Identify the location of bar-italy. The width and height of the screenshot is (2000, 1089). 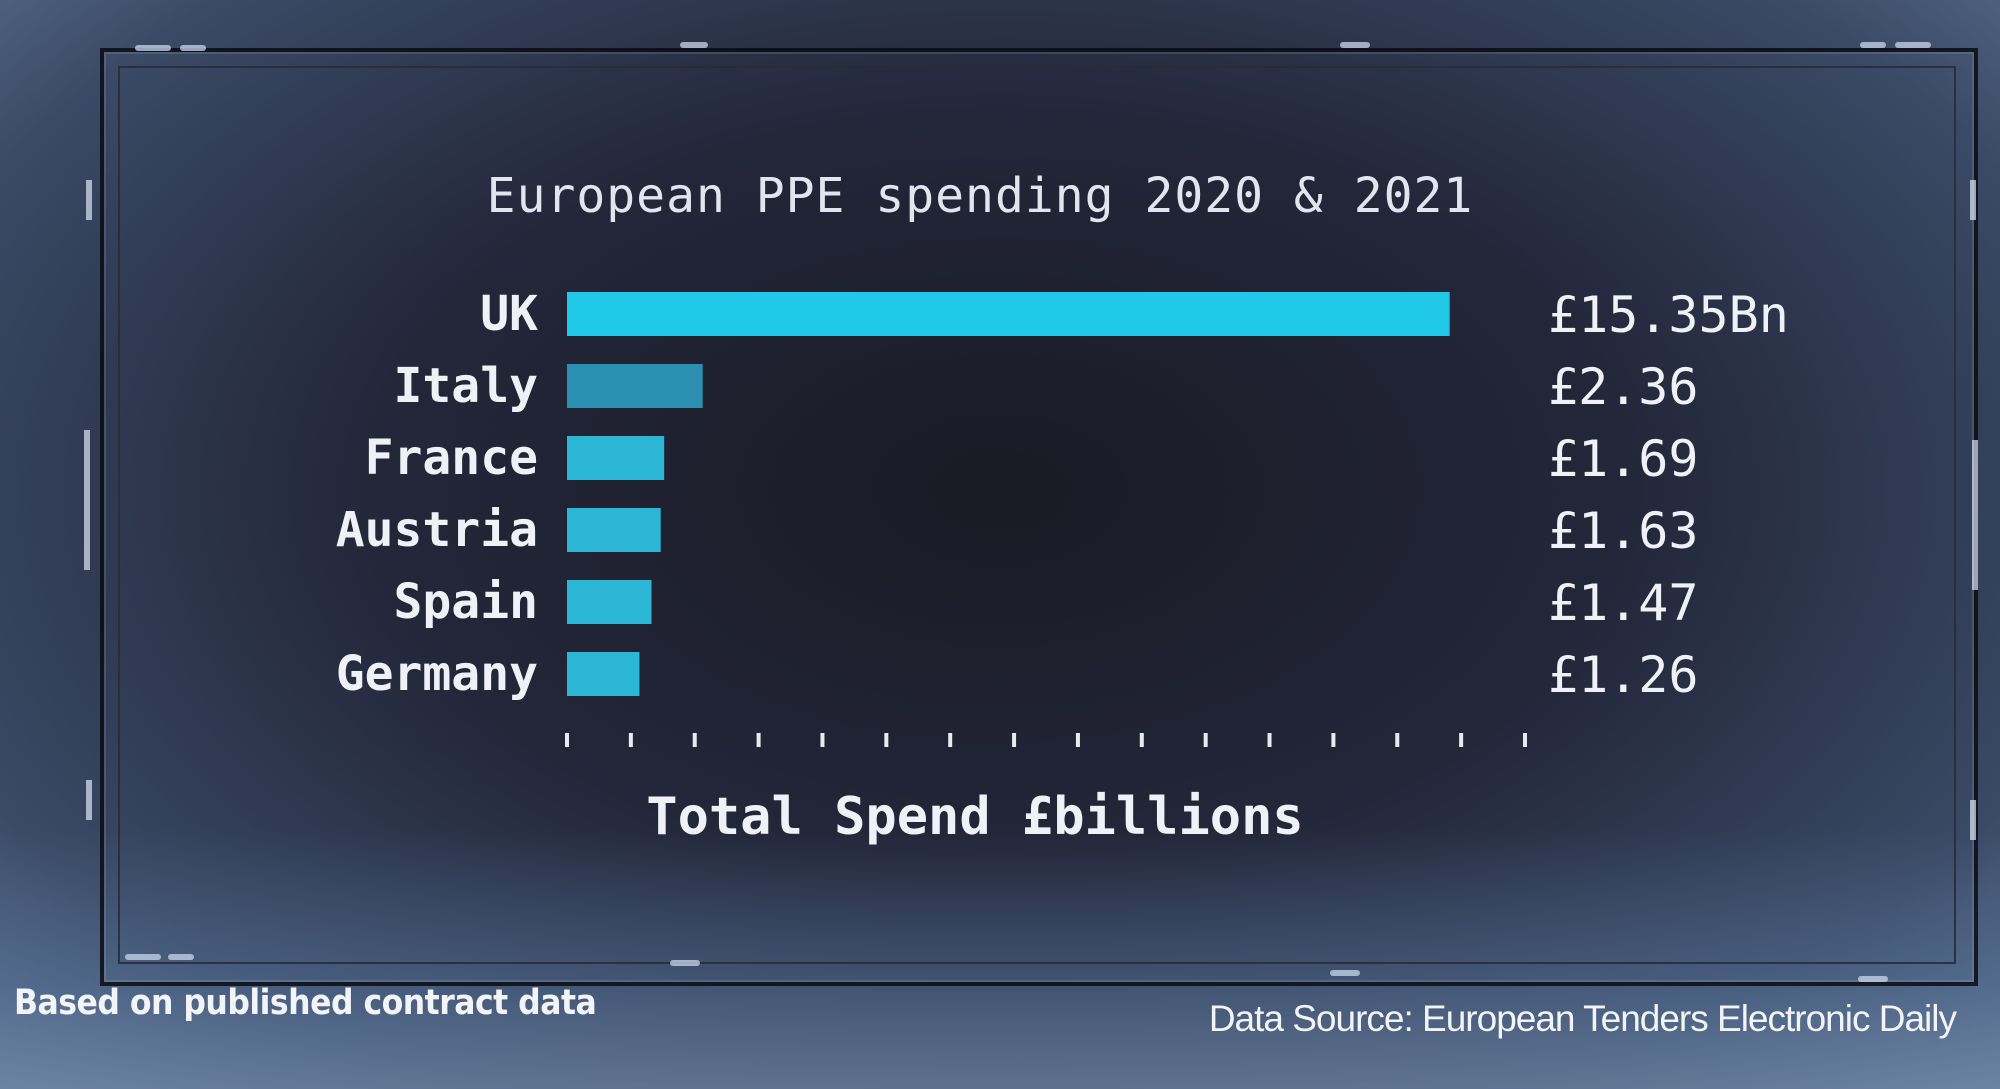
(635, 386).